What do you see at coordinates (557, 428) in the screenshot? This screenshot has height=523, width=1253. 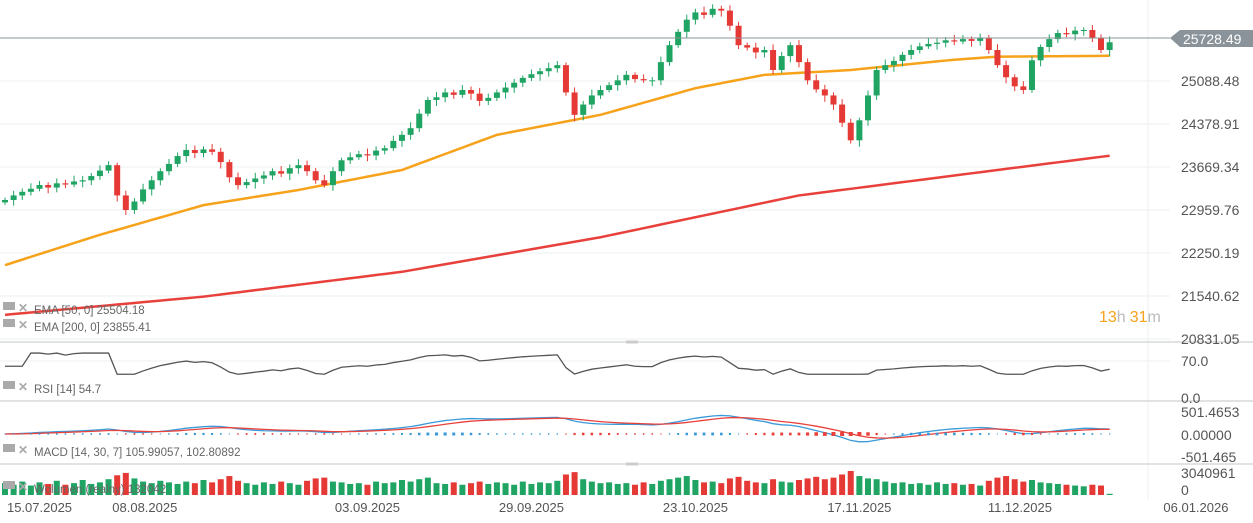 I see `macd-line` at bounding box center [557, 428].